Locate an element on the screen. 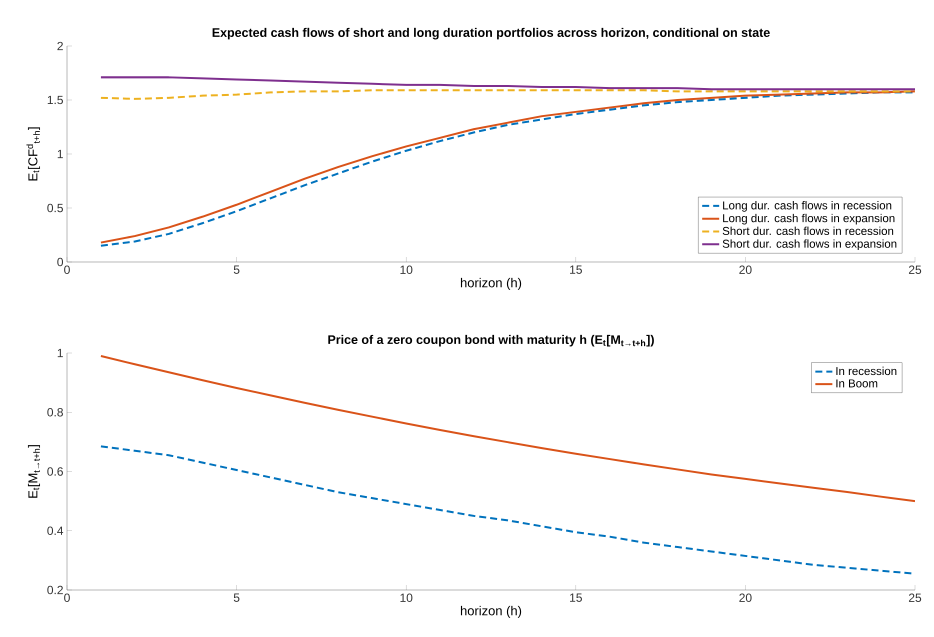 The width and height of the screenshot is (934, 637). legend-label: Short dur. cash flows in recession is located at coordinates (808, 231).